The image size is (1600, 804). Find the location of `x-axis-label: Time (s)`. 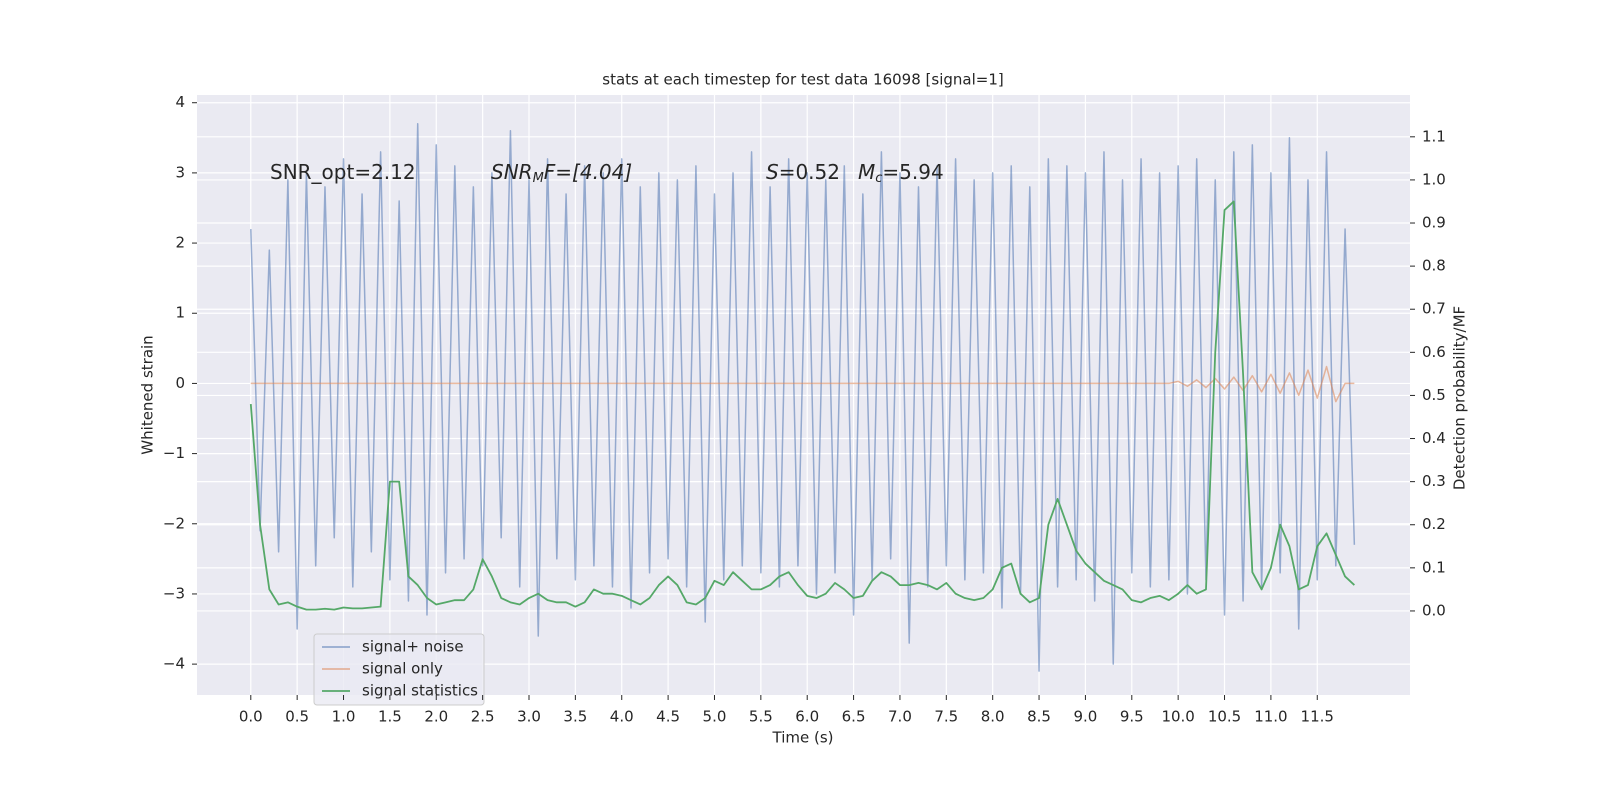

x-axis-label: Time (s) is located at coordinates (803, 738).